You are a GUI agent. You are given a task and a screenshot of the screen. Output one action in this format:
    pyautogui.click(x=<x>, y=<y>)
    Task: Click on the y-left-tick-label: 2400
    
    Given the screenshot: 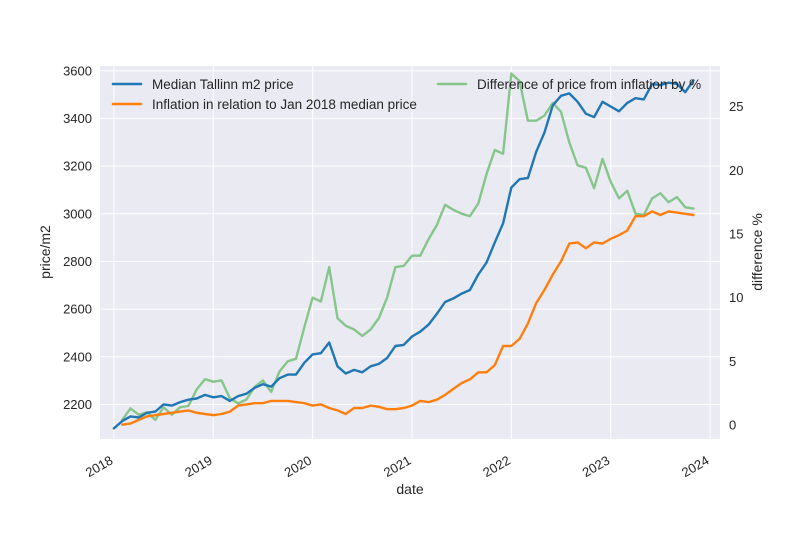 What is the action you would take?
    pyautogui.click(x=77, y=356)
    